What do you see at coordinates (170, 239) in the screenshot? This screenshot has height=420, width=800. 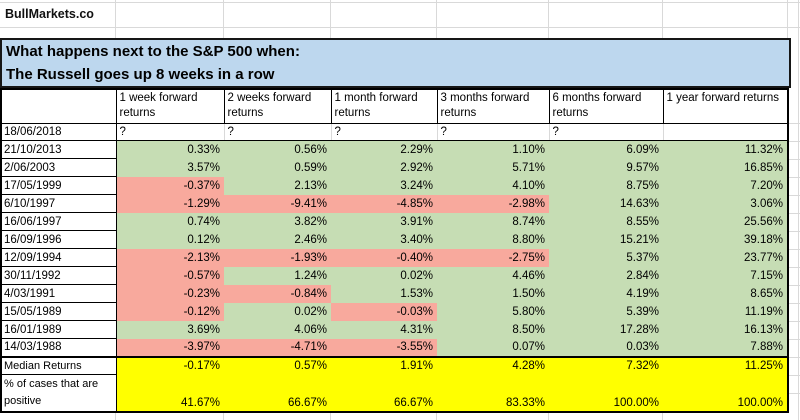 I see `return-cell: 0.12%` at bounding box center [170, 239].